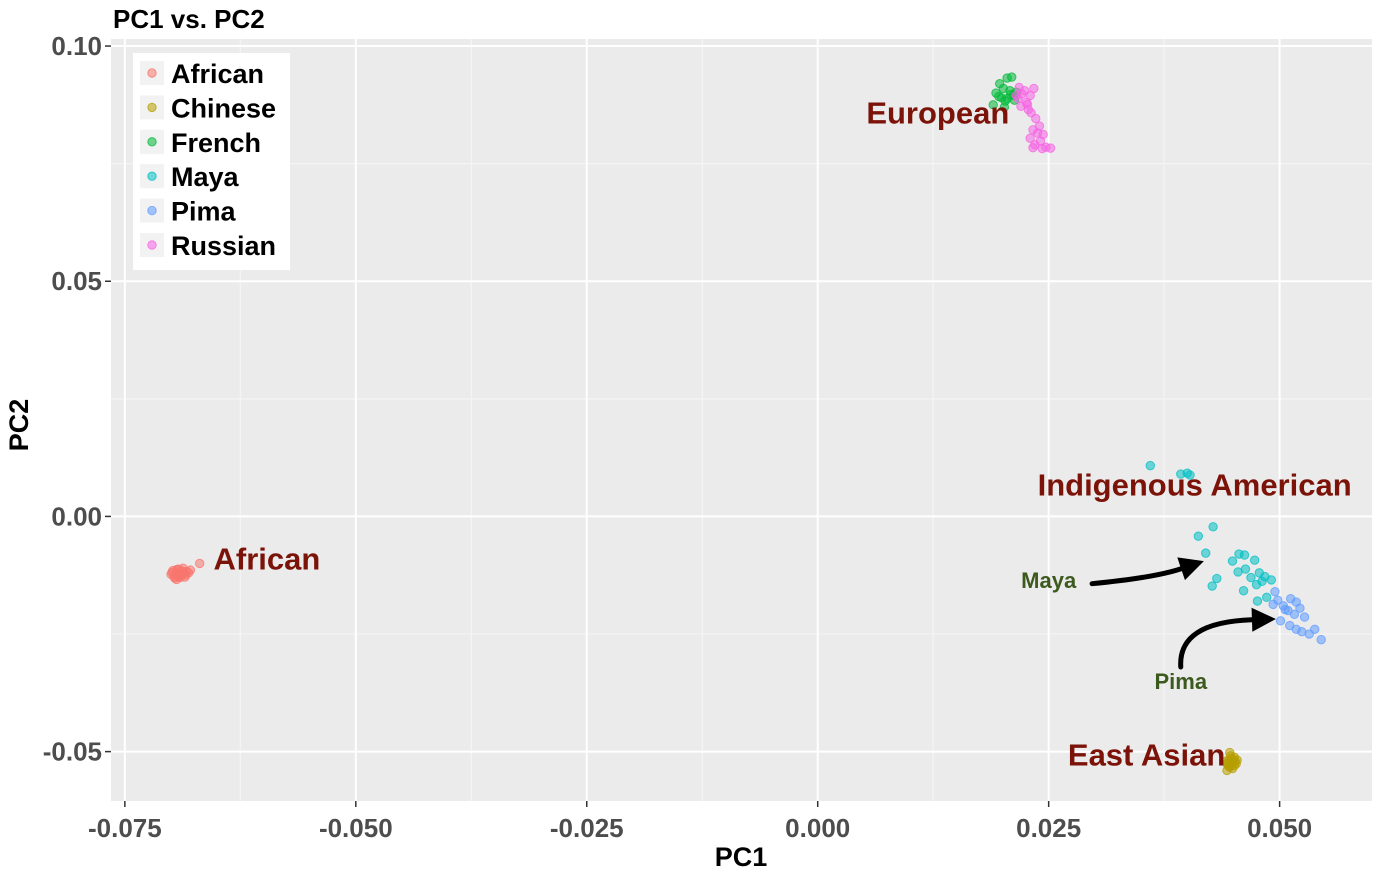 Image resolution: width=1380 pixels, height=879 pixels. I want to click on annotation-label: African, so click(267, 559).